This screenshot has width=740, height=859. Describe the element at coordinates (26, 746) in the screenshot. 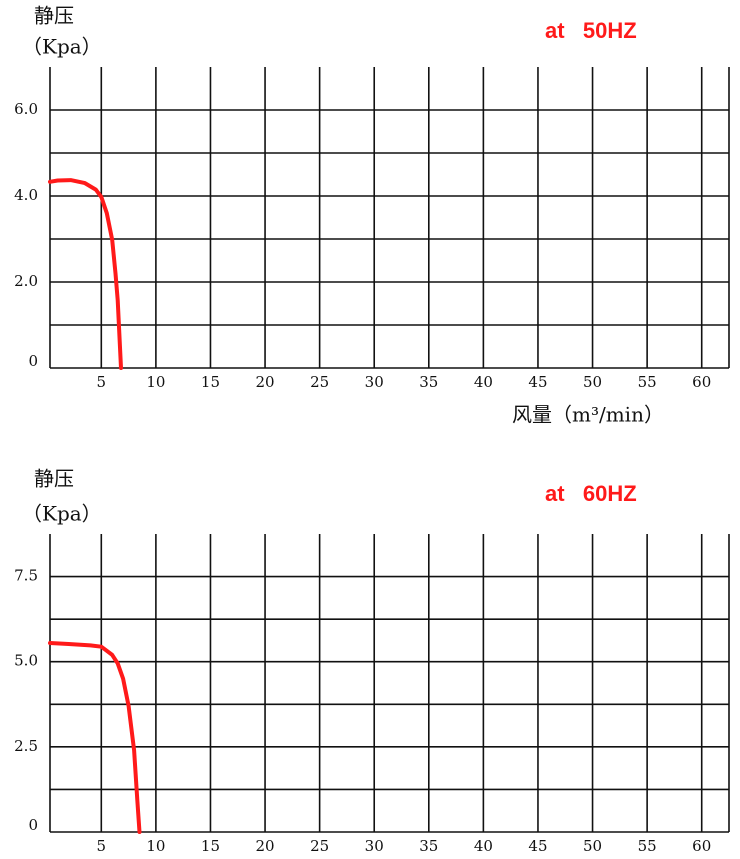

I see `y-tick-label: 2.5` at that location.